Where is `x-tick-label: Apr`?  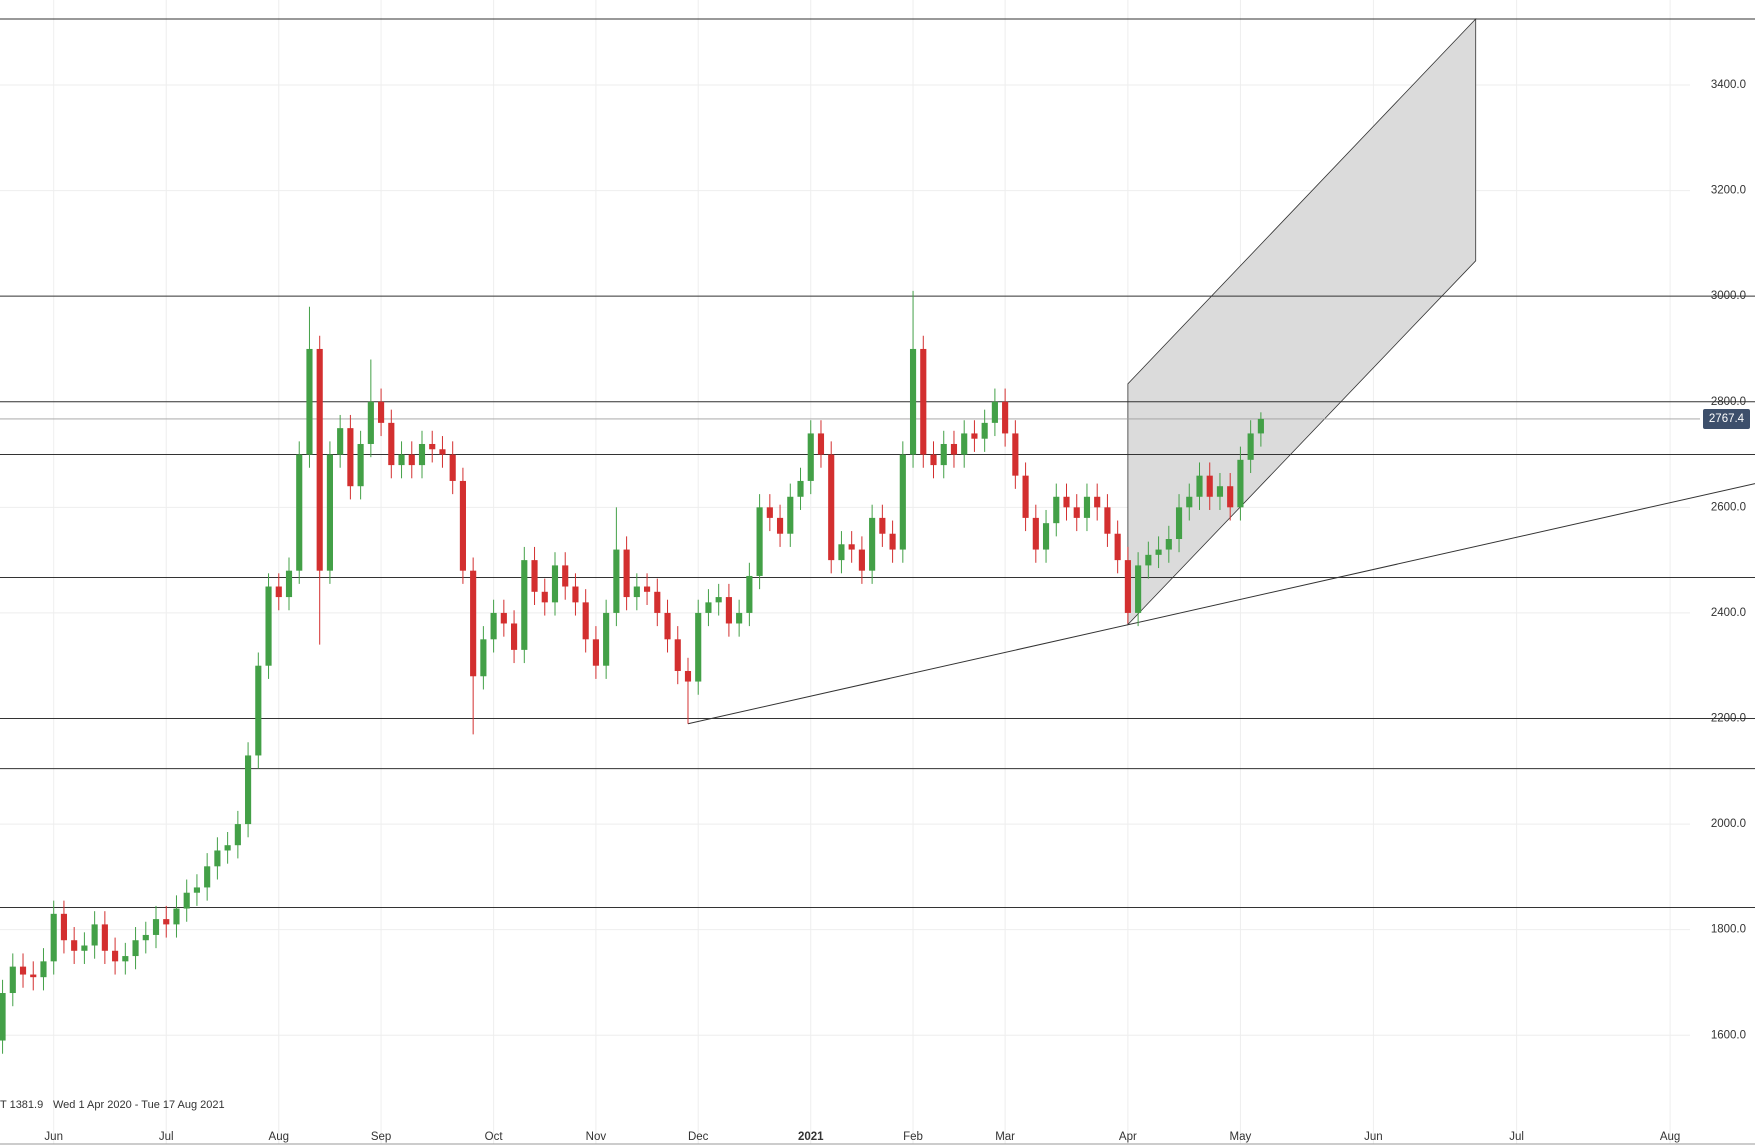
x-tick-label: Apr is located at coordinates (1128, 1137).